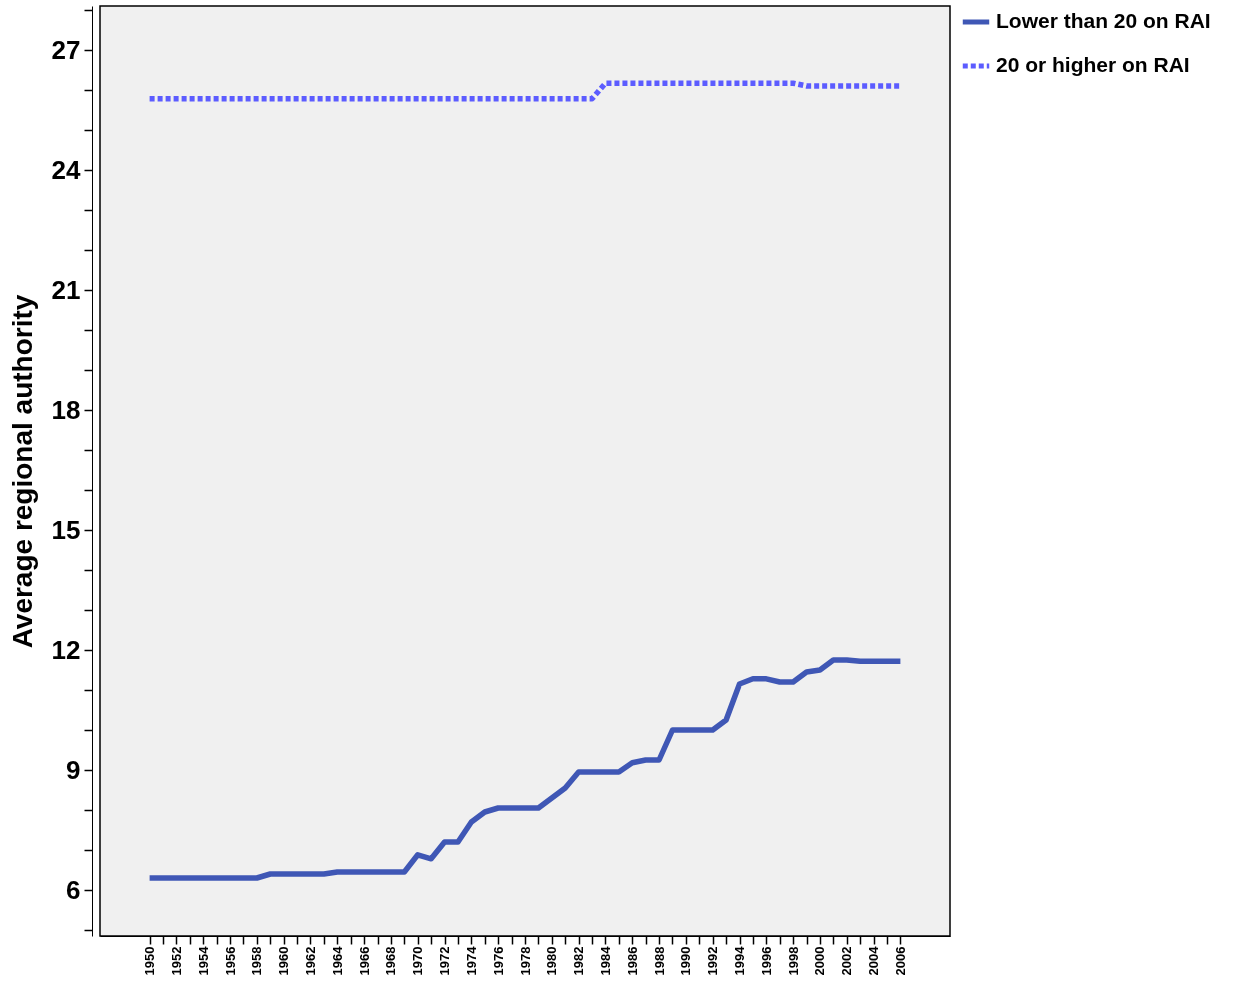 The height and width of the screenshot is (1002, 1246). What do you see at coordinates (66, 49) in the screenshot?
I see `y-tick-label: 27` at bounding box center [66, 49].